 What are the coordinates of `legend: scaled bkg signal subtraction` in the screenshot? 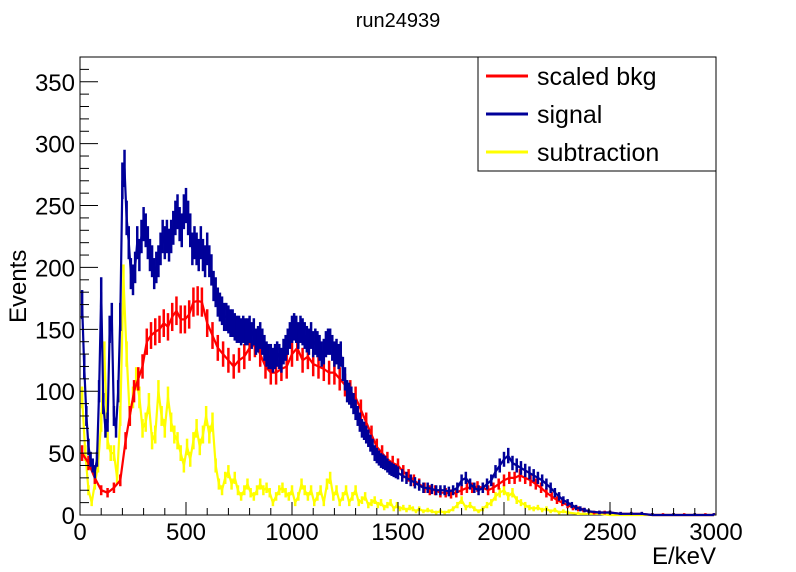 It's located at (597, 114).